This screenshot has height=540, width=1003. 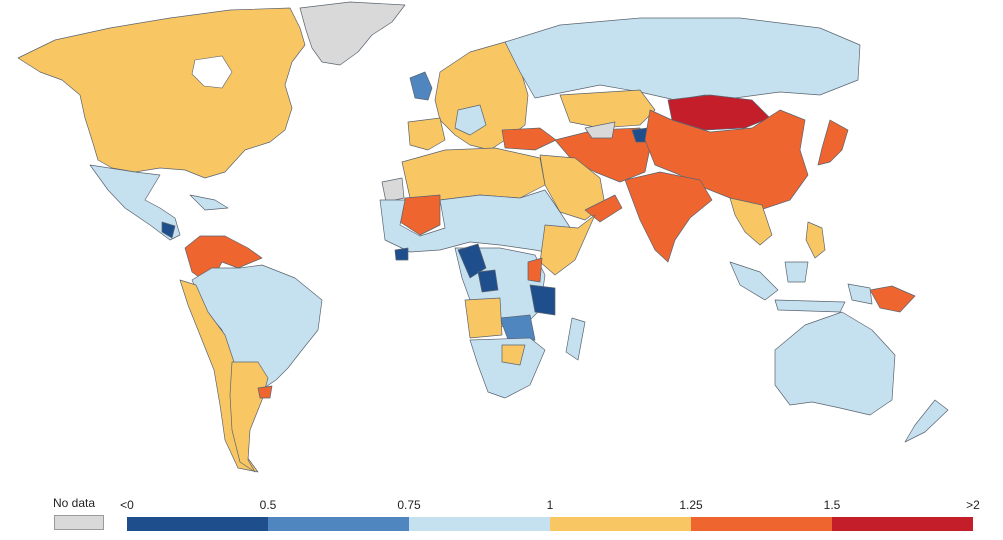 What do you see at coordinates (726, 160) in the screenshot?
I see `region-china` at bounding box center [726, 160].